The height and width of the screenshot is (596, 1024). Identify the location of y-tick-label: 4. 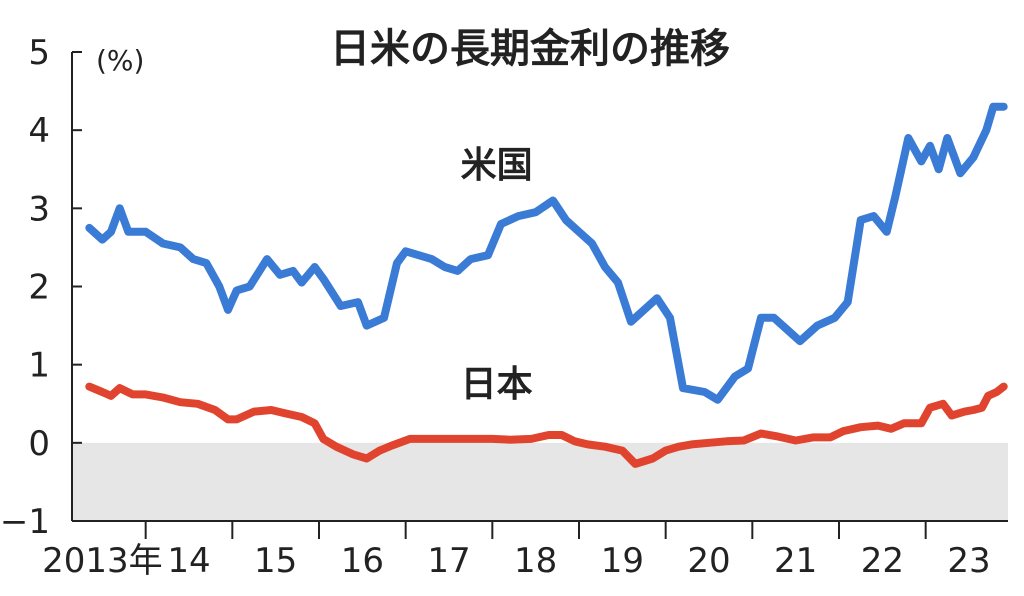
(39, 131).